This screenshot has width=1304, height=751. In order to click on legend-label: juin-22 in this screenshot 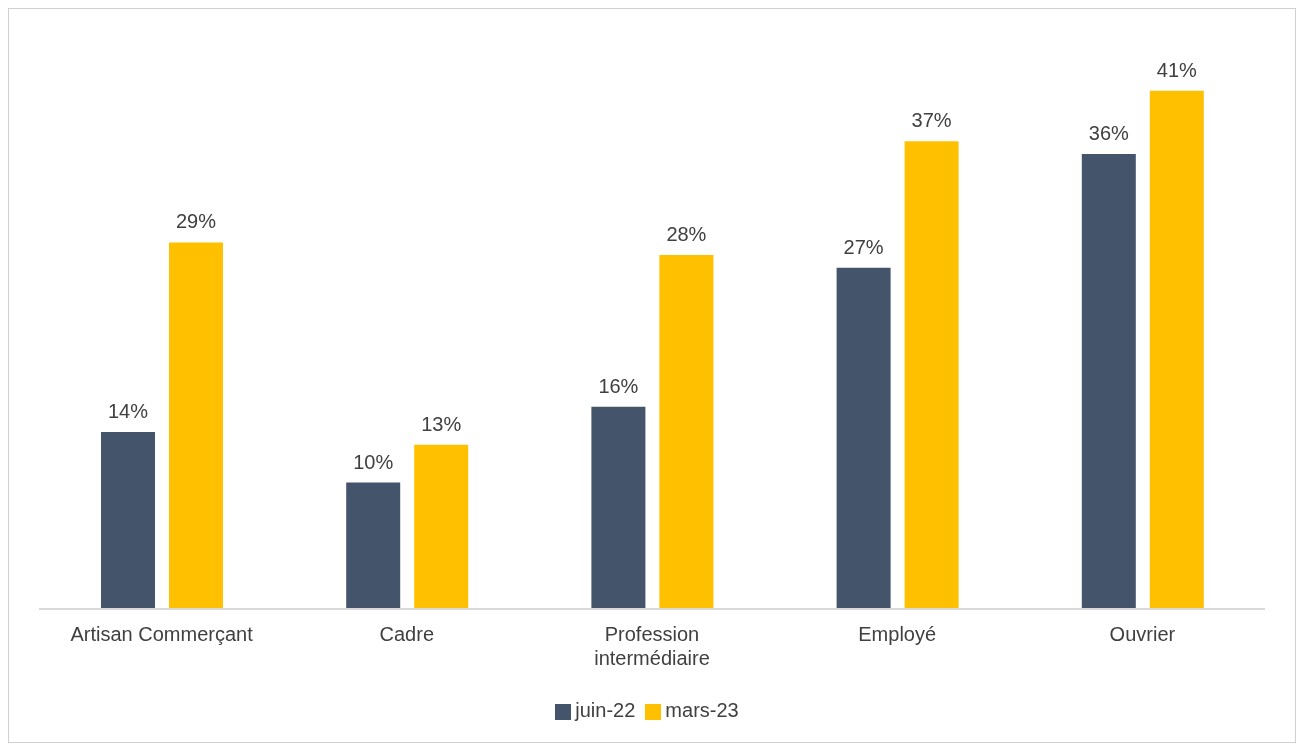, I will do `click(605, 710)`.